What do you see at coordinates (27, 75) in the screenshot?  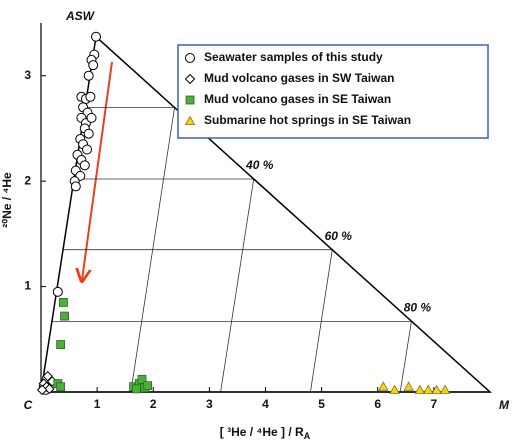 I see `y-tick-label: 3` at bounding box center [27, 75].